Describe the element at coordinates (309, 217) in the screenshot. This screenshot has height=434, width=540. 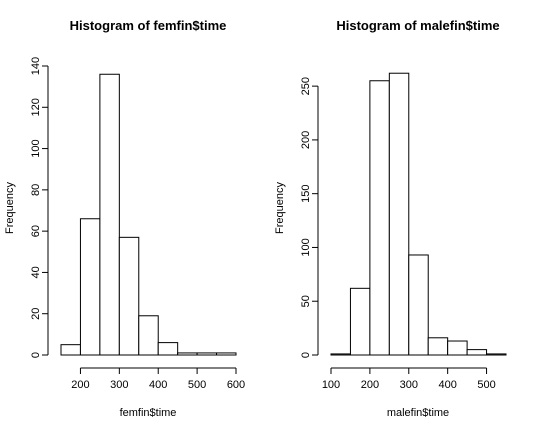
I see `y-axis: 0 50 100 150 200 250` at that location.